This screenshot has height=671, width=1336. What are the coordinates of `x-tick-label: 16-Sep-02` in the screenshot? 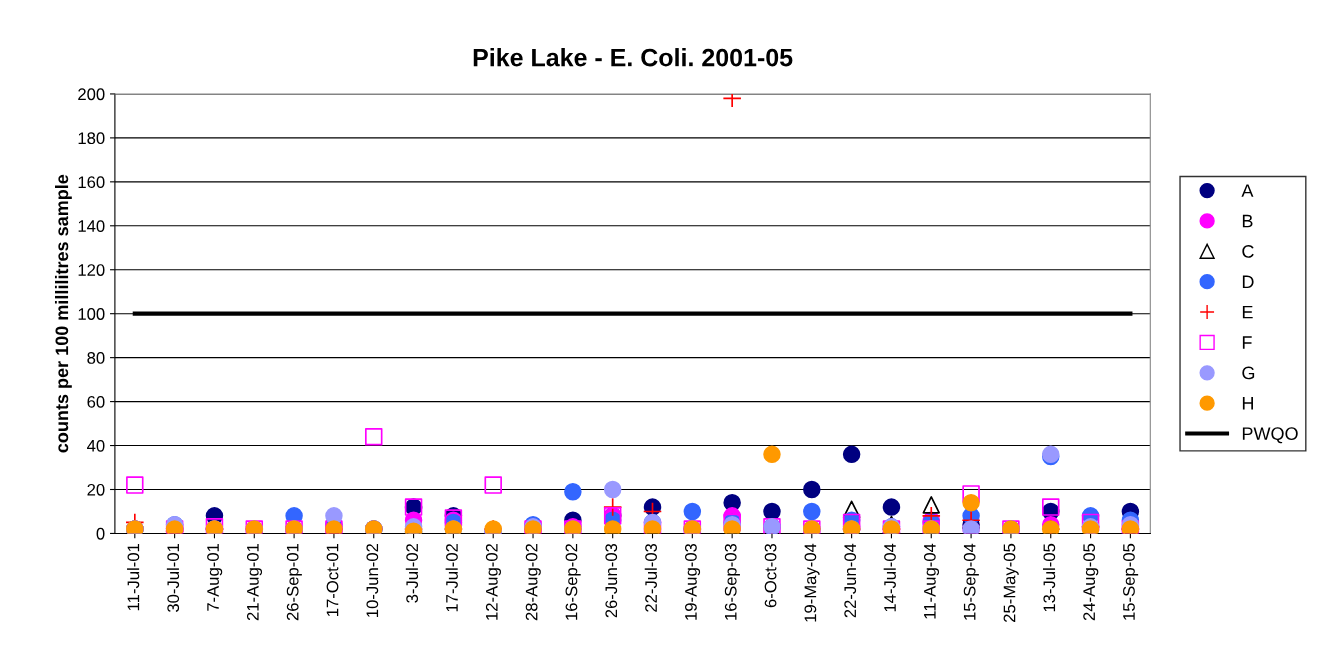 It's located at (573, 582).